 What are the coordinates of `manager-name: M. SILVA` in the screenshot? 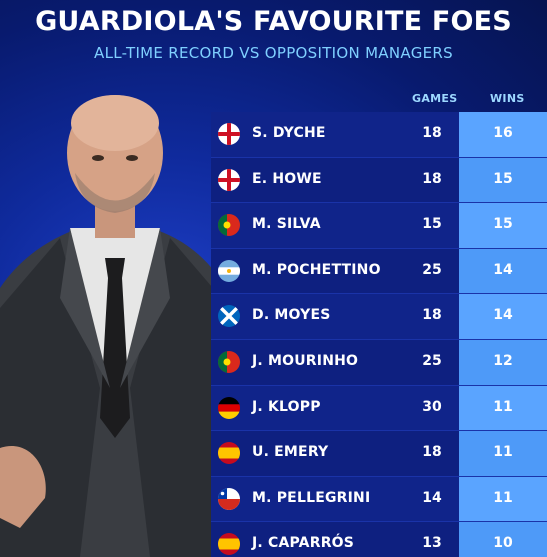 It's located at (286, 224).